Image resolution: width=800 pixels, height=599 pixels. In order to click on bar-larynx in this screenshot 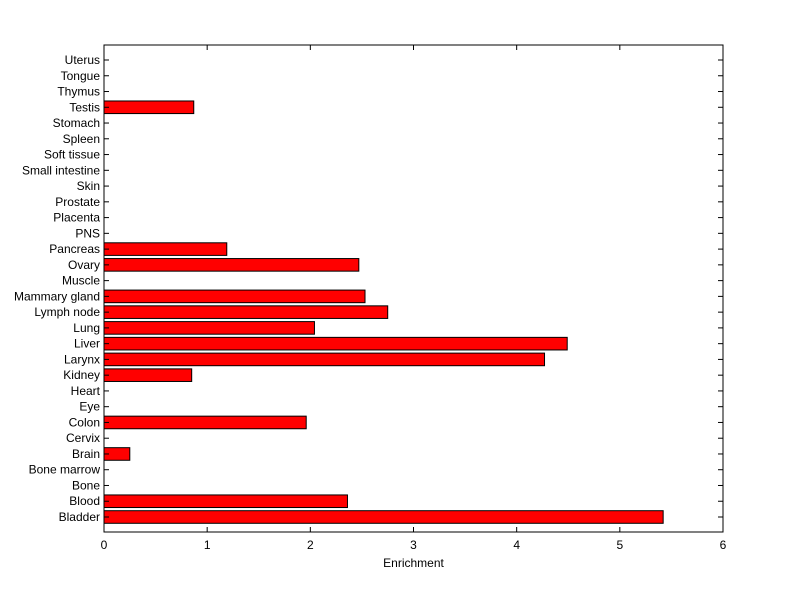, I will do `click(324, 359)`.